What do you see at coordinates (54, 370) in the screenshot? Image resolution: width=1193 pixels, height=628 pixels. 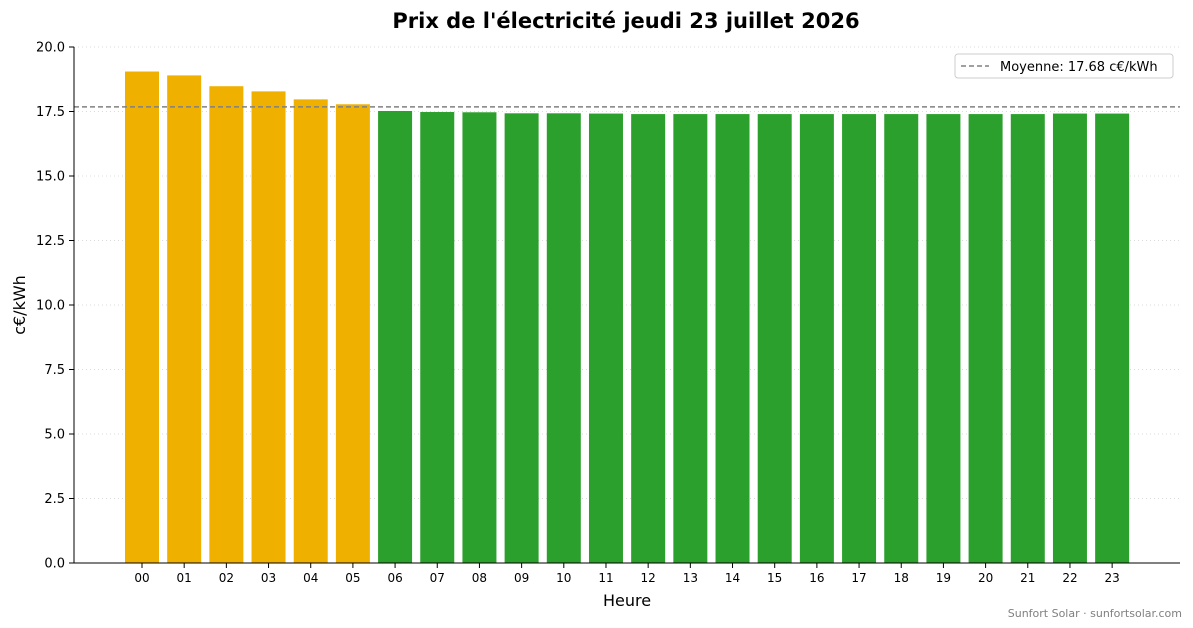 I see `y-tick-label: 7.5` at bounding box center [54, 370].